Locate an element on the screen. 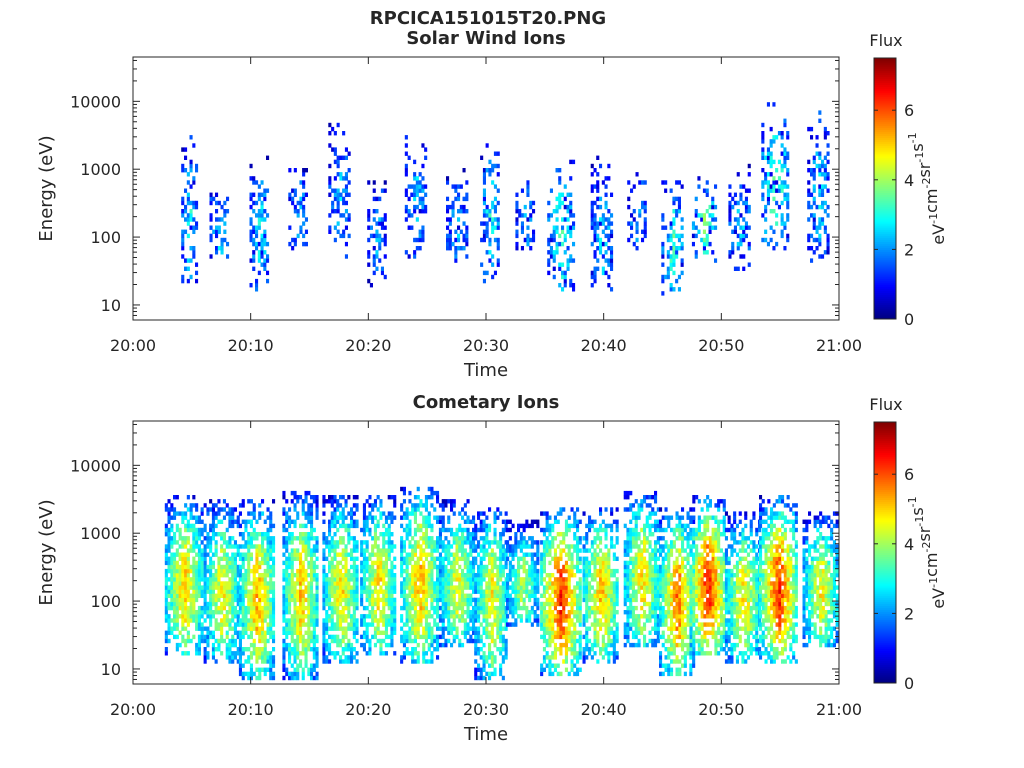 The image size is (1024, 768). x-tick-label: 20:00 is located at coordinates (133, 345).